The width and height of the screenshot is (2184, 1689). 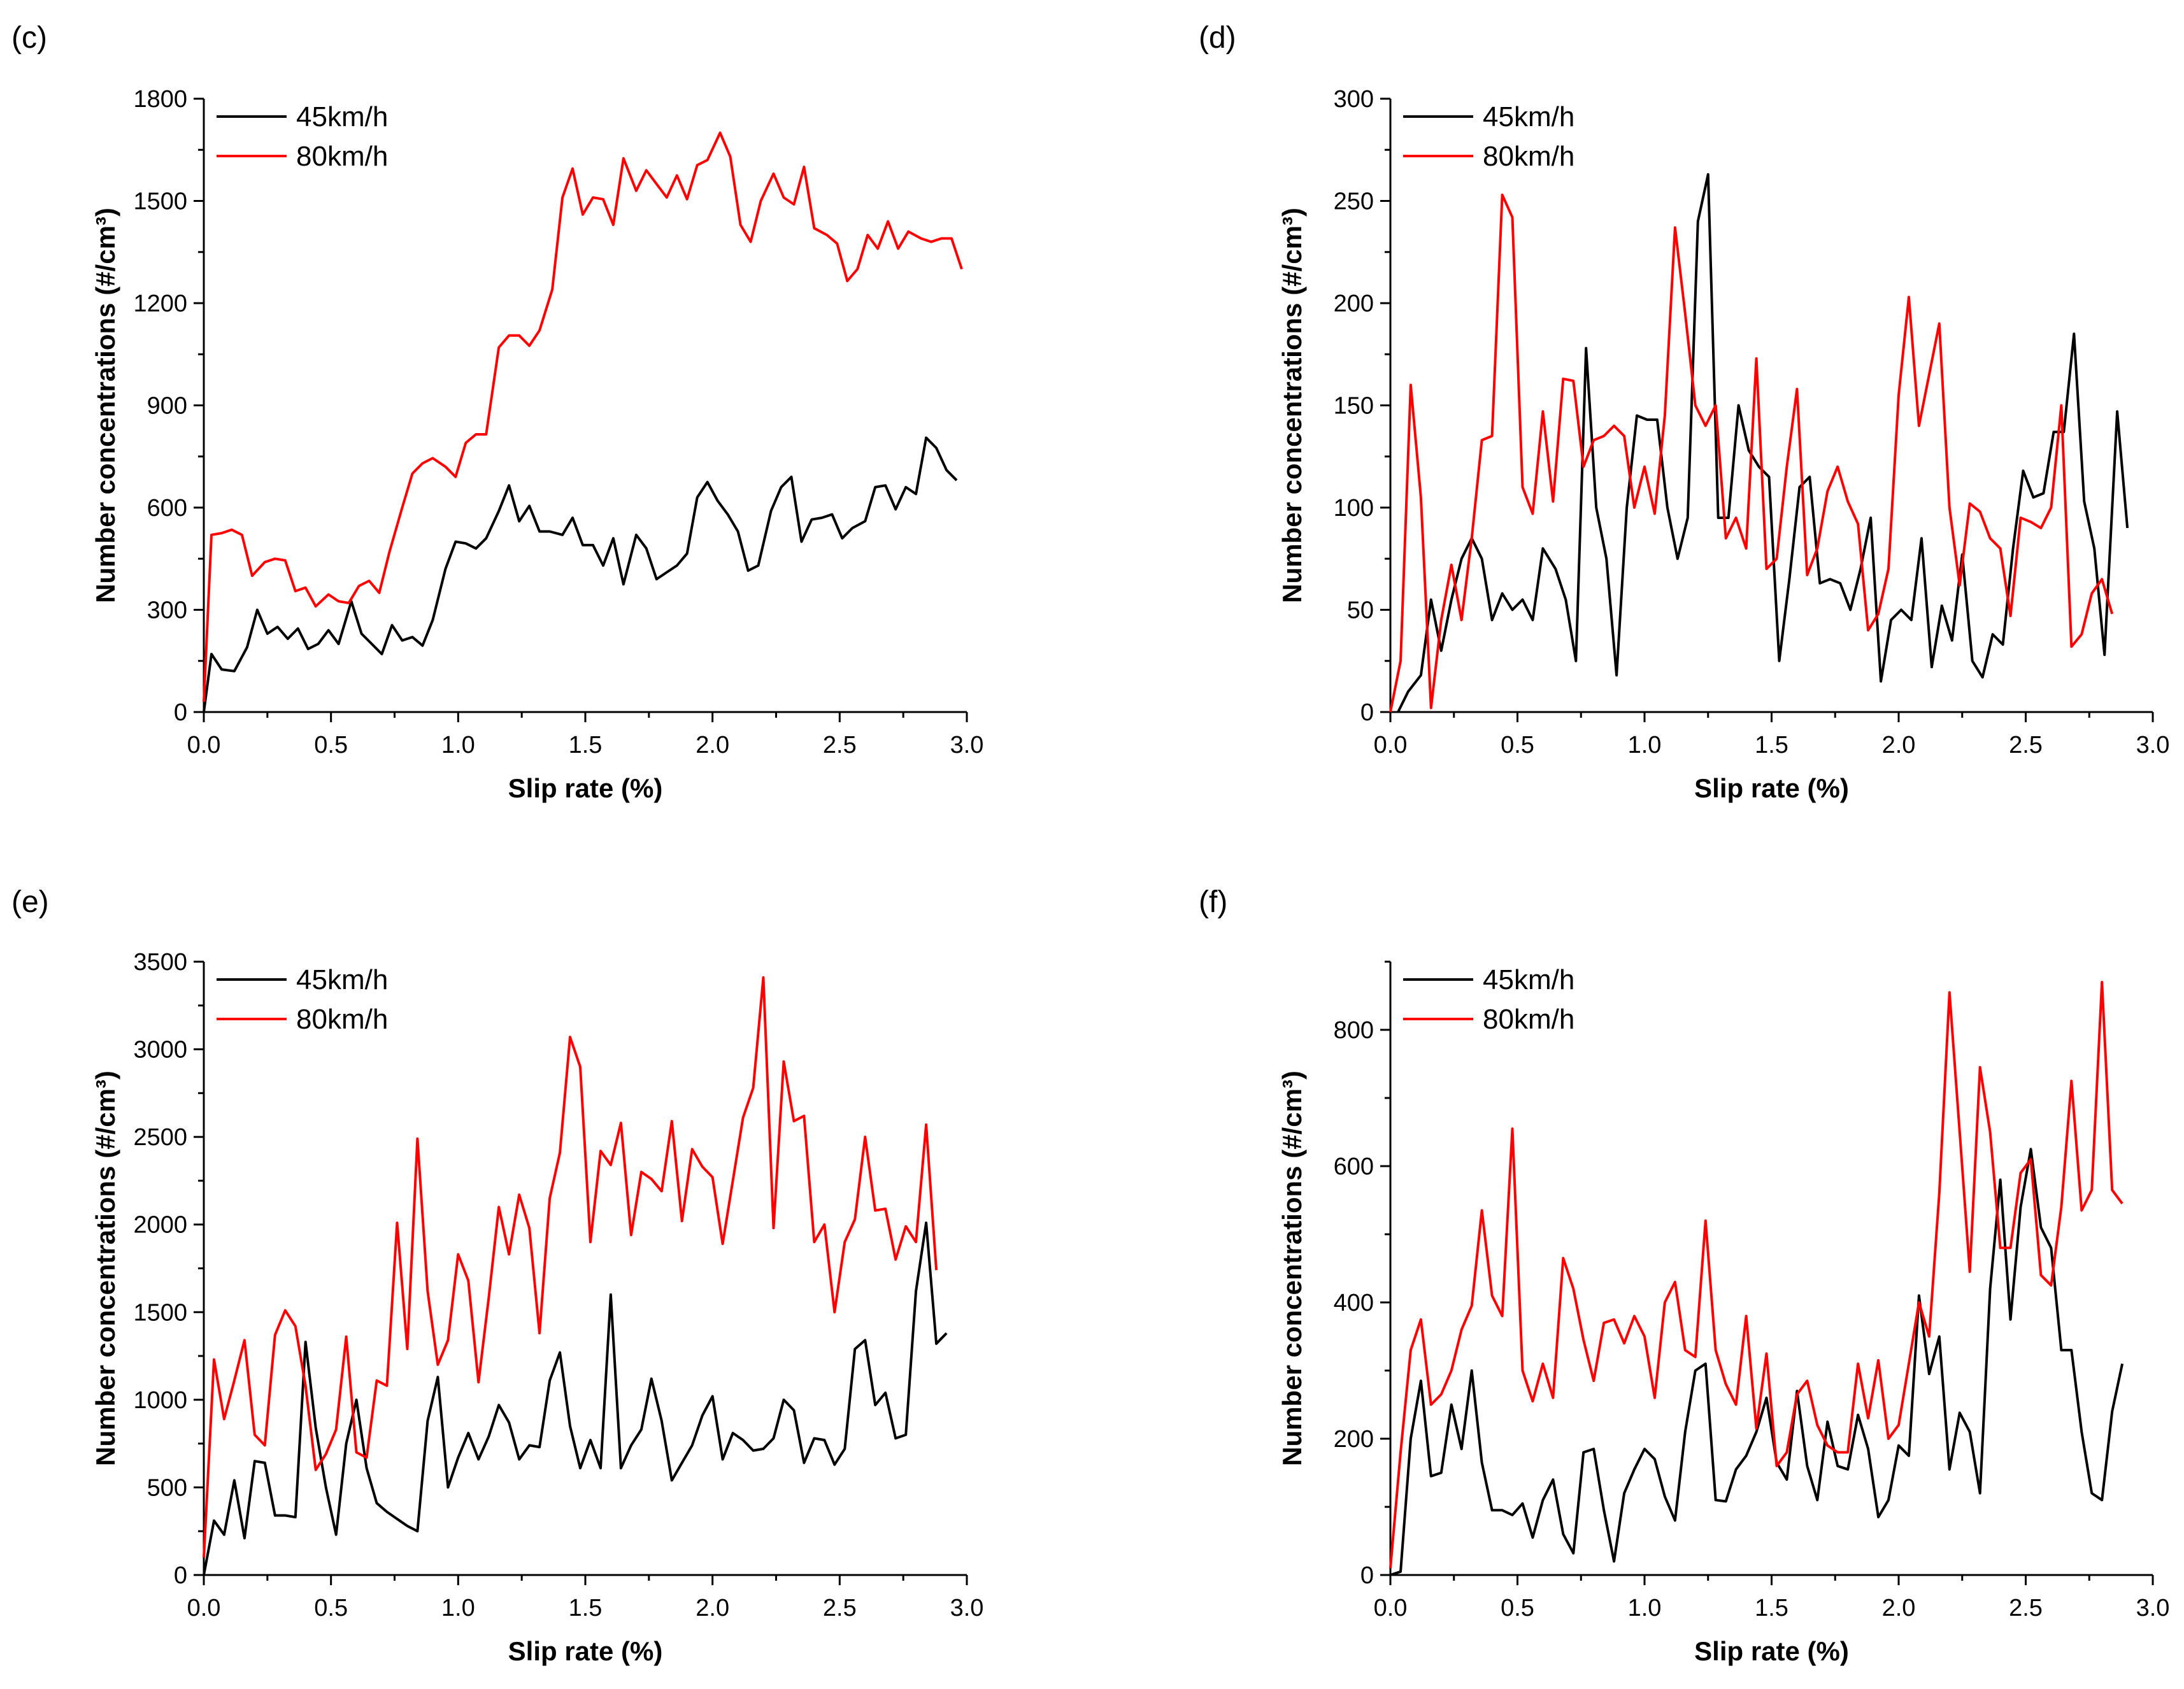 I want to click on y-tick-label: 1200, so click(x=160, y=303).